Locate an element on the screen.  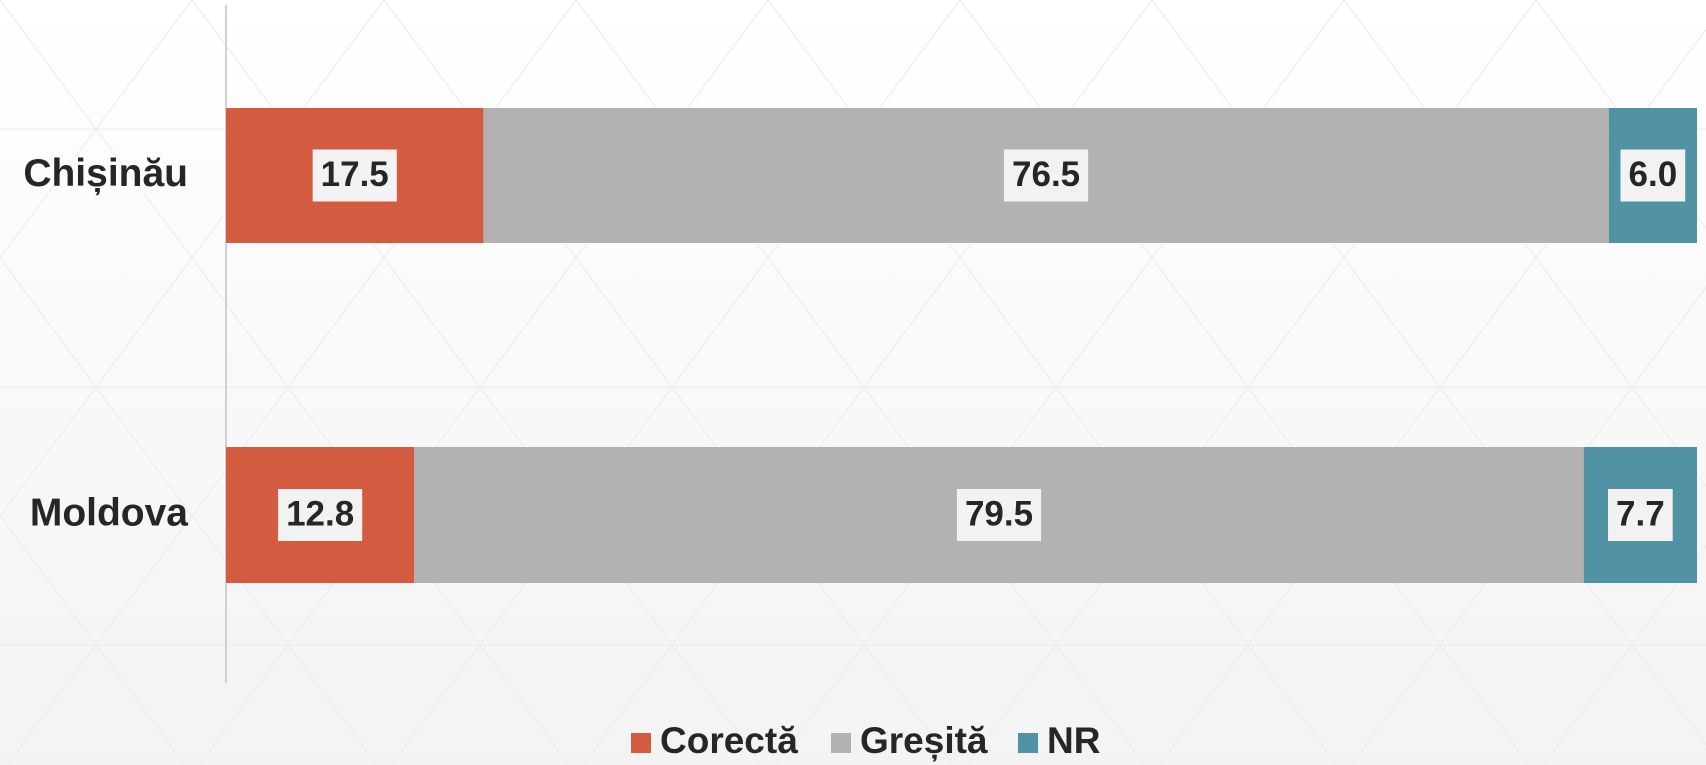
data-label: 76.5 is located at coordinates (1046, 174).